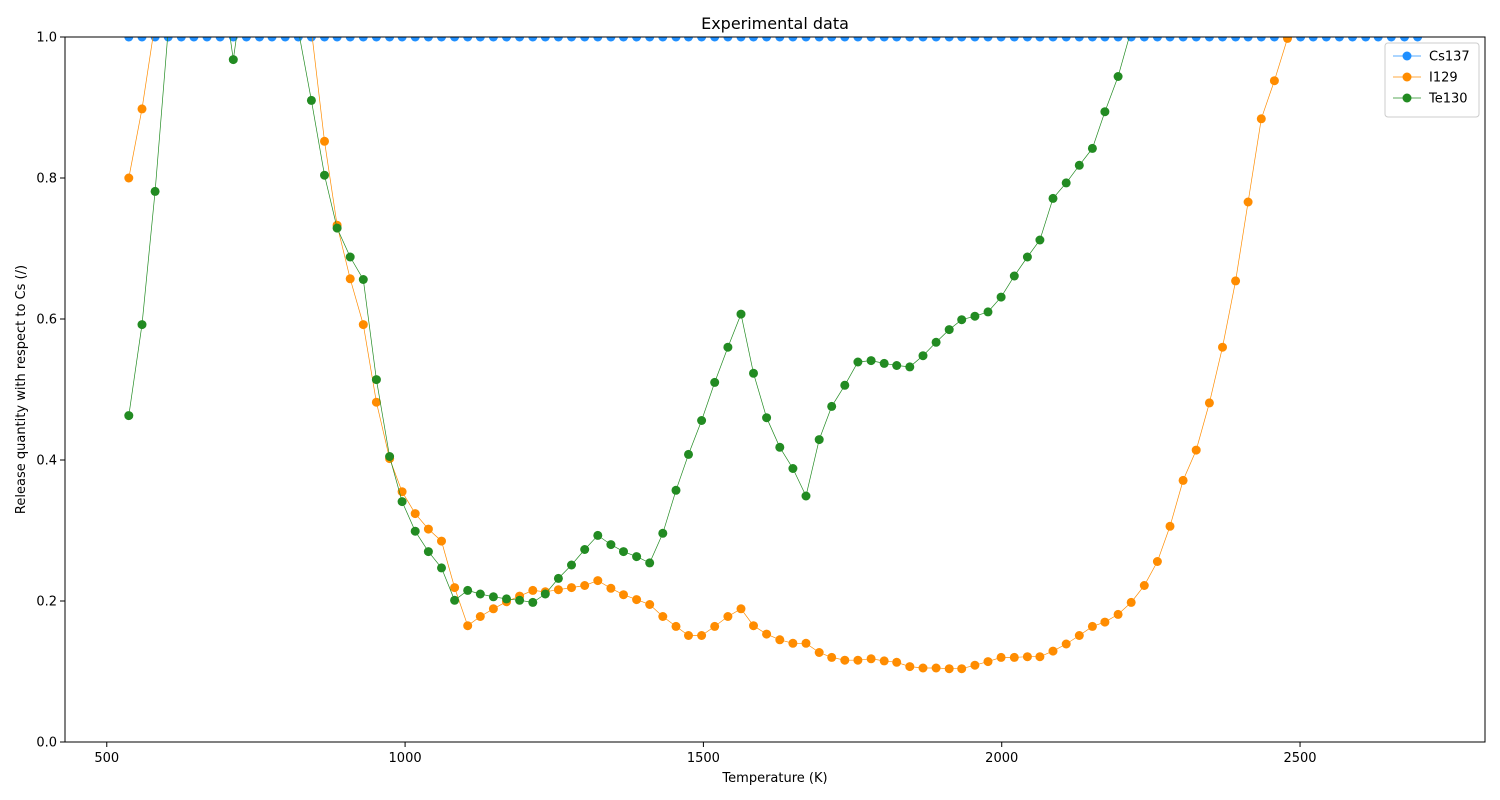  Describe the element at coordinates (1443, 78) in the screenshot. I see `legend-label-i129: I129` at that location.